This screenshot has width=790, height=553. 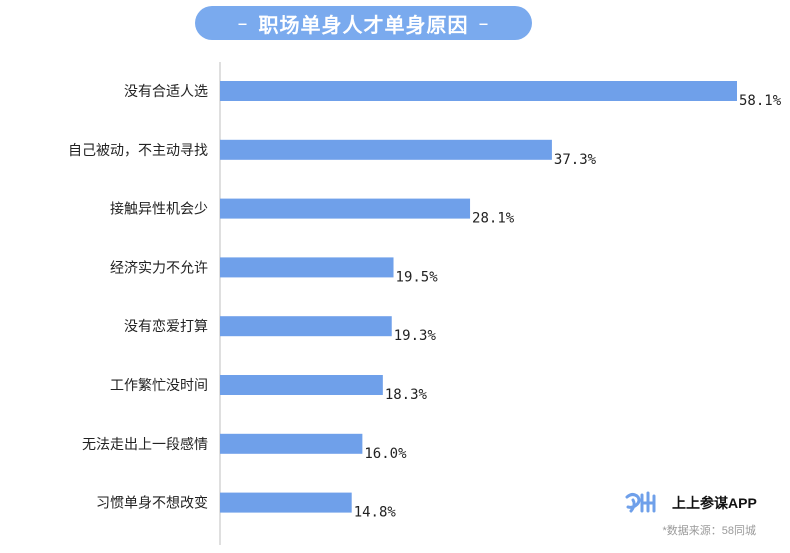 What do you see at coordinates (152, 503) in the screenshot?
I see `category-label: 习惯单身不想改变` at bounding box center [152, 503].